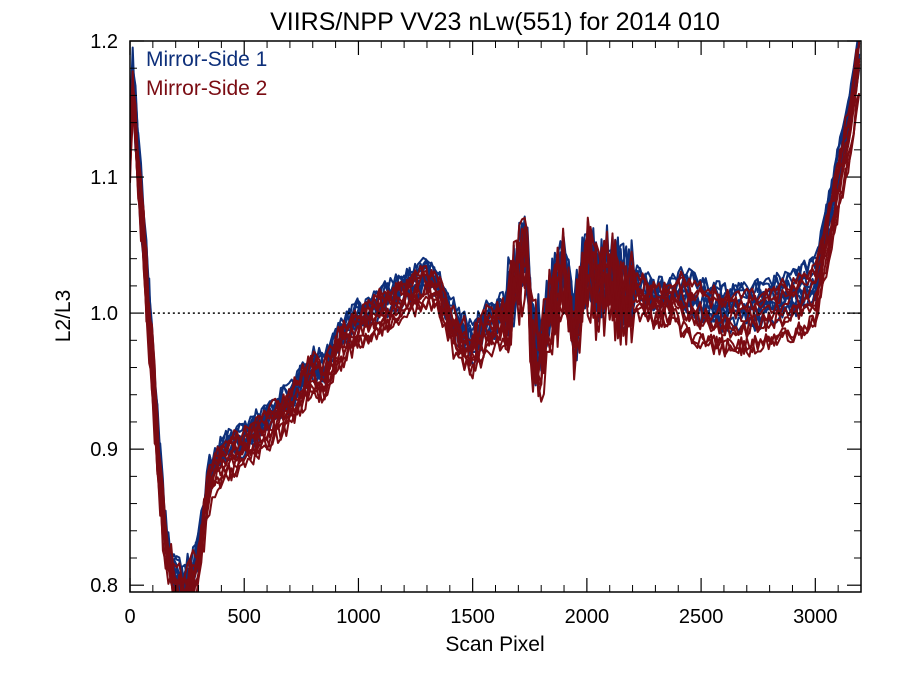 The height and width of the screenshot is (675, 900). Describe the element at coordinates (244, 617) in the screenshot. I see `x-tick-label: 500` at that location.